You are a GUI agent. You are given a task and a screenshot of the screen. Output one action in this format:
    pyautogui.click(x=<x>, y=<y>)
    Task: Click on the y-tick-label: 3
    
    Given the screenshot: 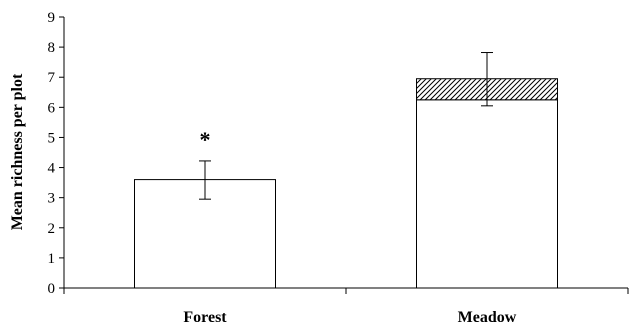 What is the action you would take?
    pyautogui.click(x=52, y=199)
    